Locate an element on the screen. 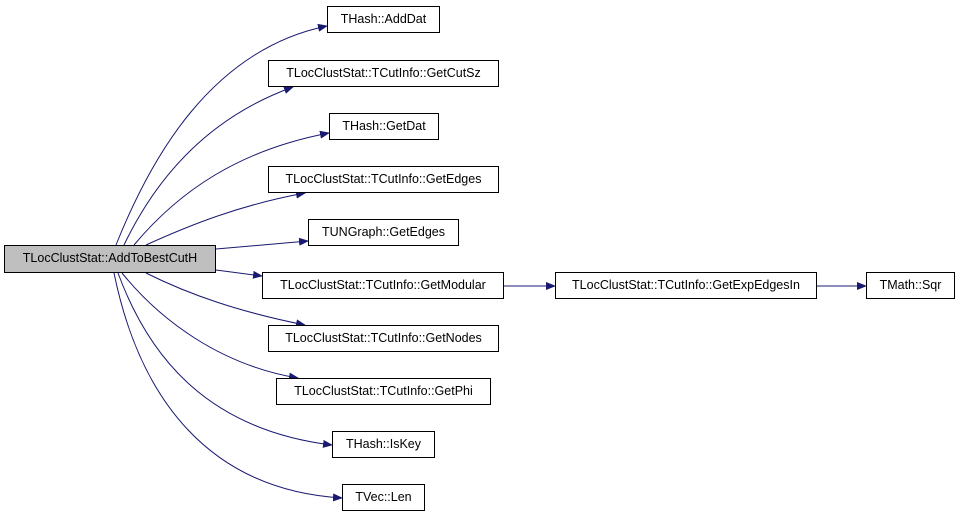  edge-root-getcutsz is located at coordinates (208, 166).